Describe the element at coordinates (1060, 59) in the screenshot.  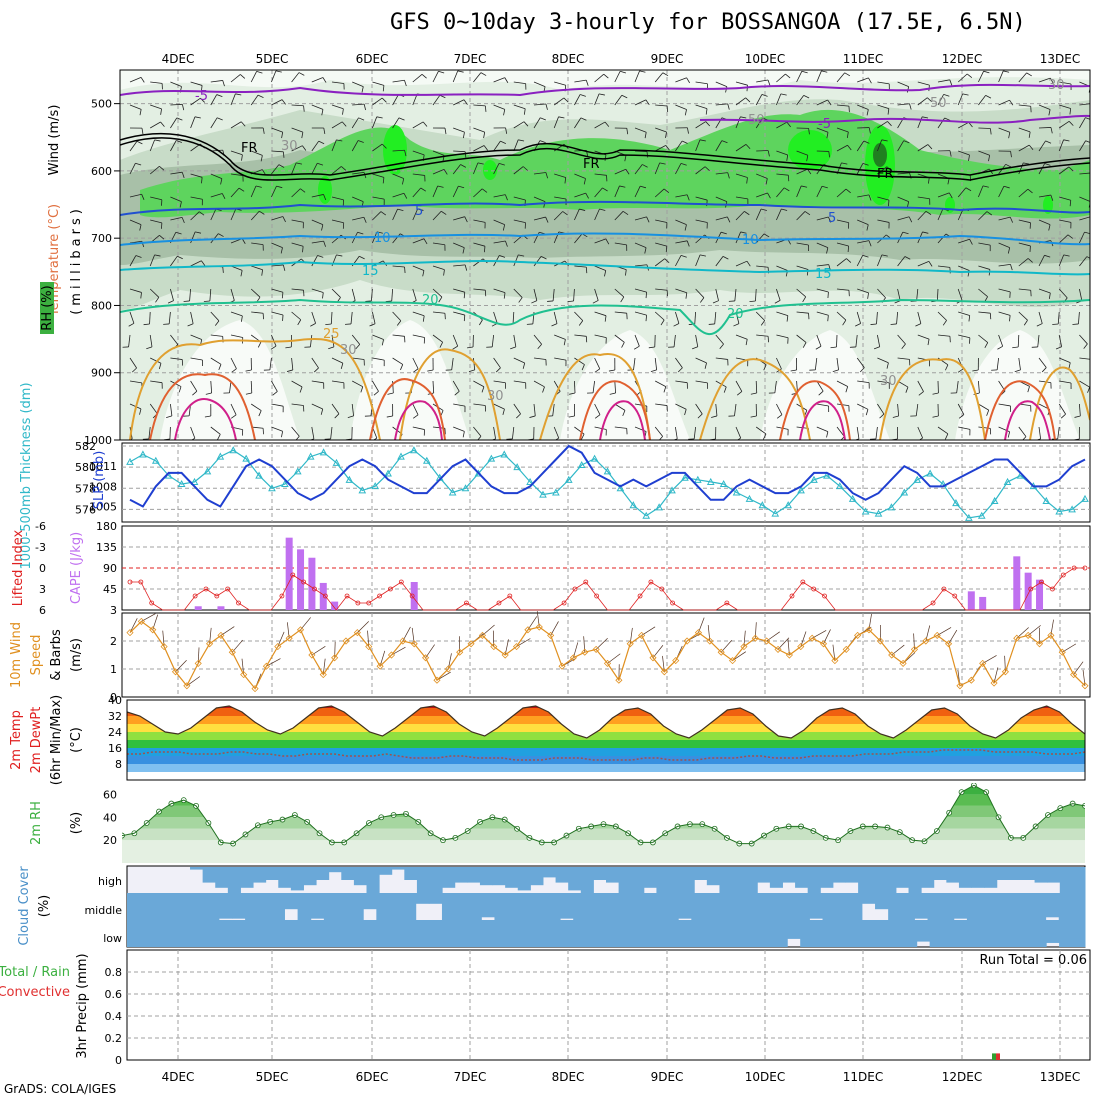
I see `date-label-top: 13DEC` at that location.